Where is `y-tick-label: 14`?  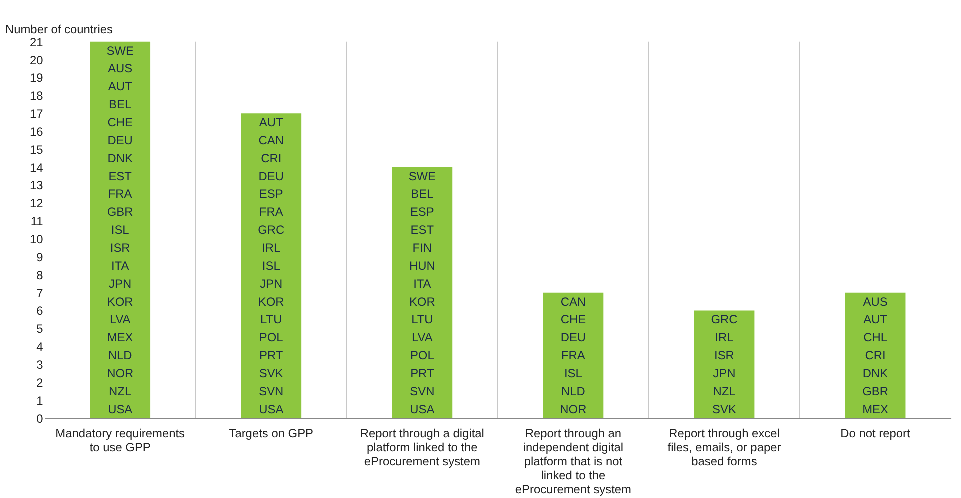 y-tick-label: 14 is located at coordinates (37, 167).